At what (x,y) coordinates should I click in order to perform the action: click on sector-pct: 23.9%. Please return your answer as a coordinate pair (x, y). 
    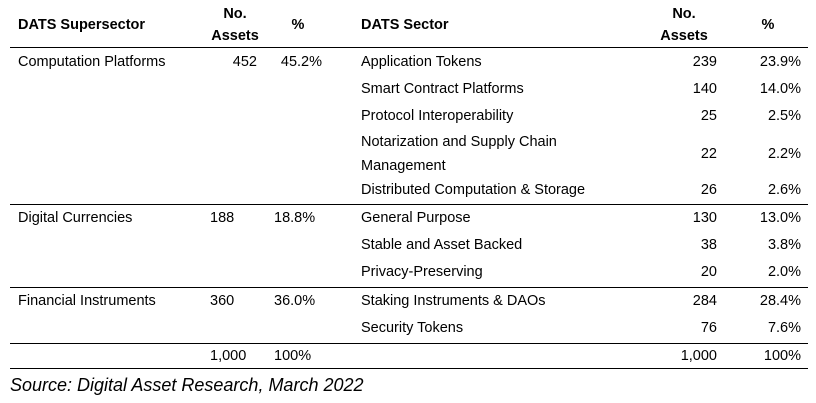
    Looking at the image, I should click on (780, 62).